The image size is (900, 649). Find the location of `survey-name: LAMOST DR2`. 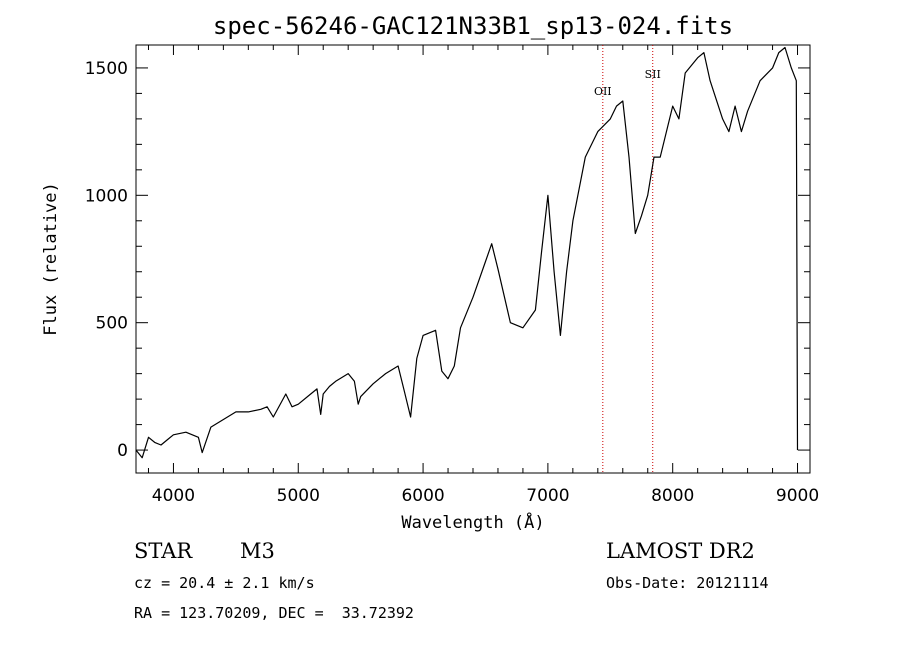

survey-name: LAMOST DR2 is located at coordinates (680, 551).